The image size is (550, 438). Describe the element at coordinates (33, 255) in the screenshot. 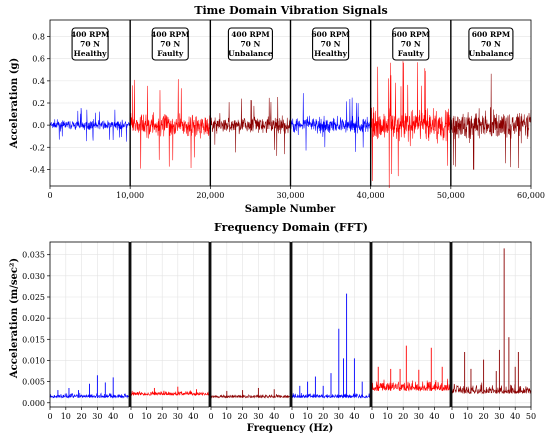

I see `y-tick-label: 0.035` at that location.